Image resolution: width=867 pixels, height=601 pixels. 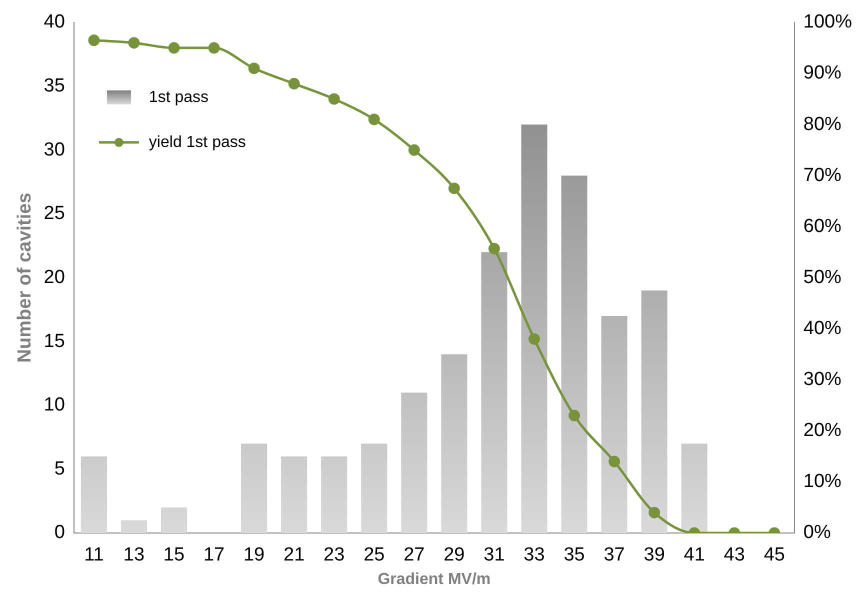 What do you see at coordinates (214, 555) in the screenshot?
I see `x-tick-label: 17` at bounding box center [214, 555].